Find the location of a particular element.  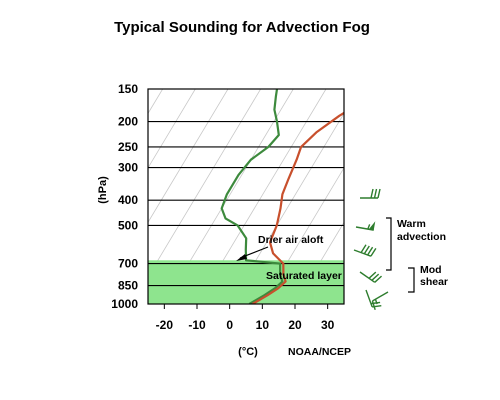

x-tick-label: -10 is located at coordinates (197, 325).